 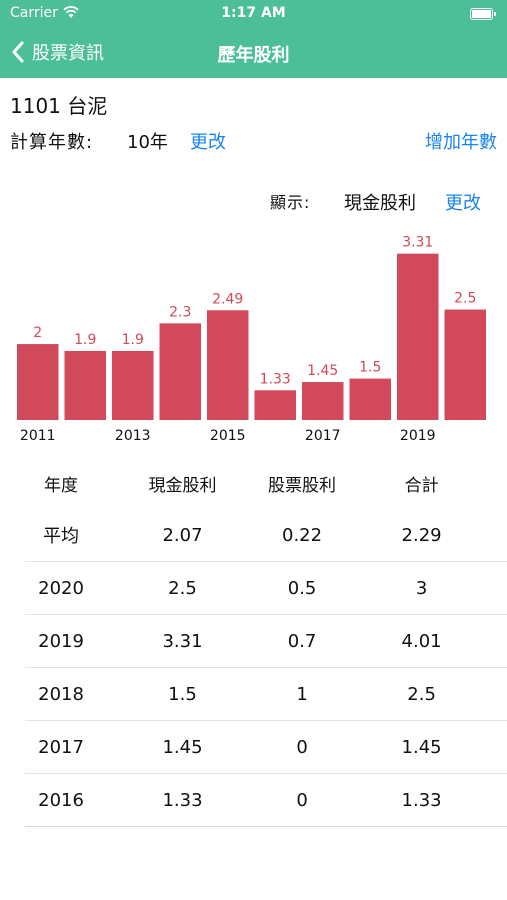 I want to click on chart-x-tick-label: 2011, so click(x=38, y=436).